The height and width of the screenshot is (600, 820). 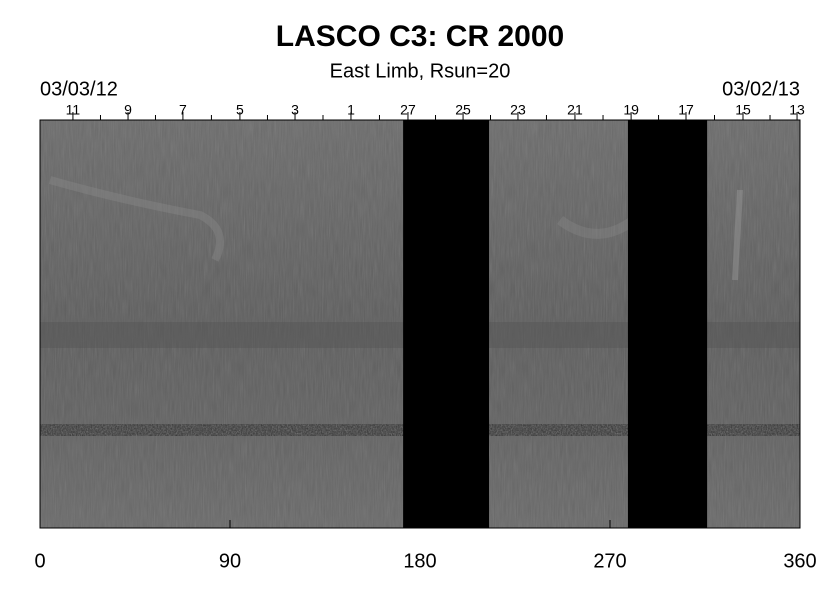 I want to click on top-tick-label: 23, so click(x=518, y=110).